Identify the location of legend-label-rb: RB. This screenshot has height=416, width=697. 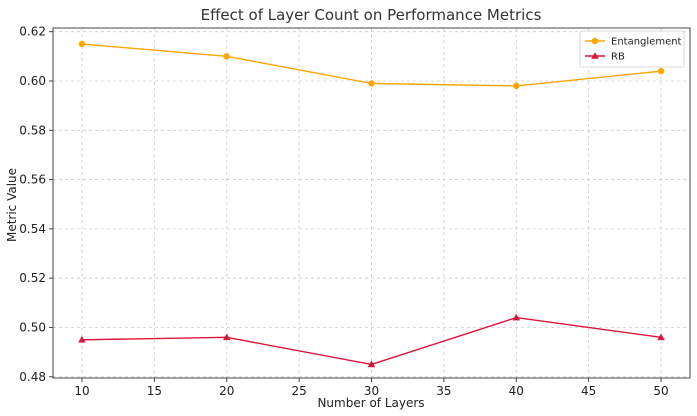
(618, 57).